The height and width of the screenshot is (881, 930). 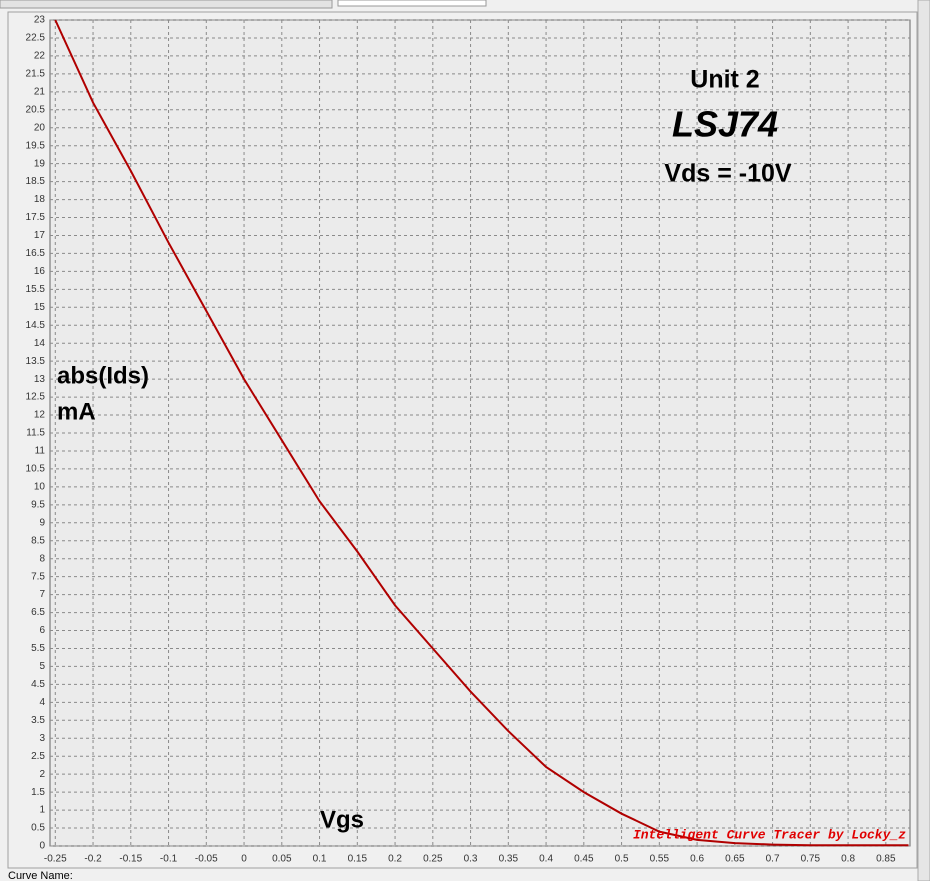 What do you see at coordinates (42, 774) in the screenshot?
I see `y-tick-label: 2` at bounding box center [42, 774].